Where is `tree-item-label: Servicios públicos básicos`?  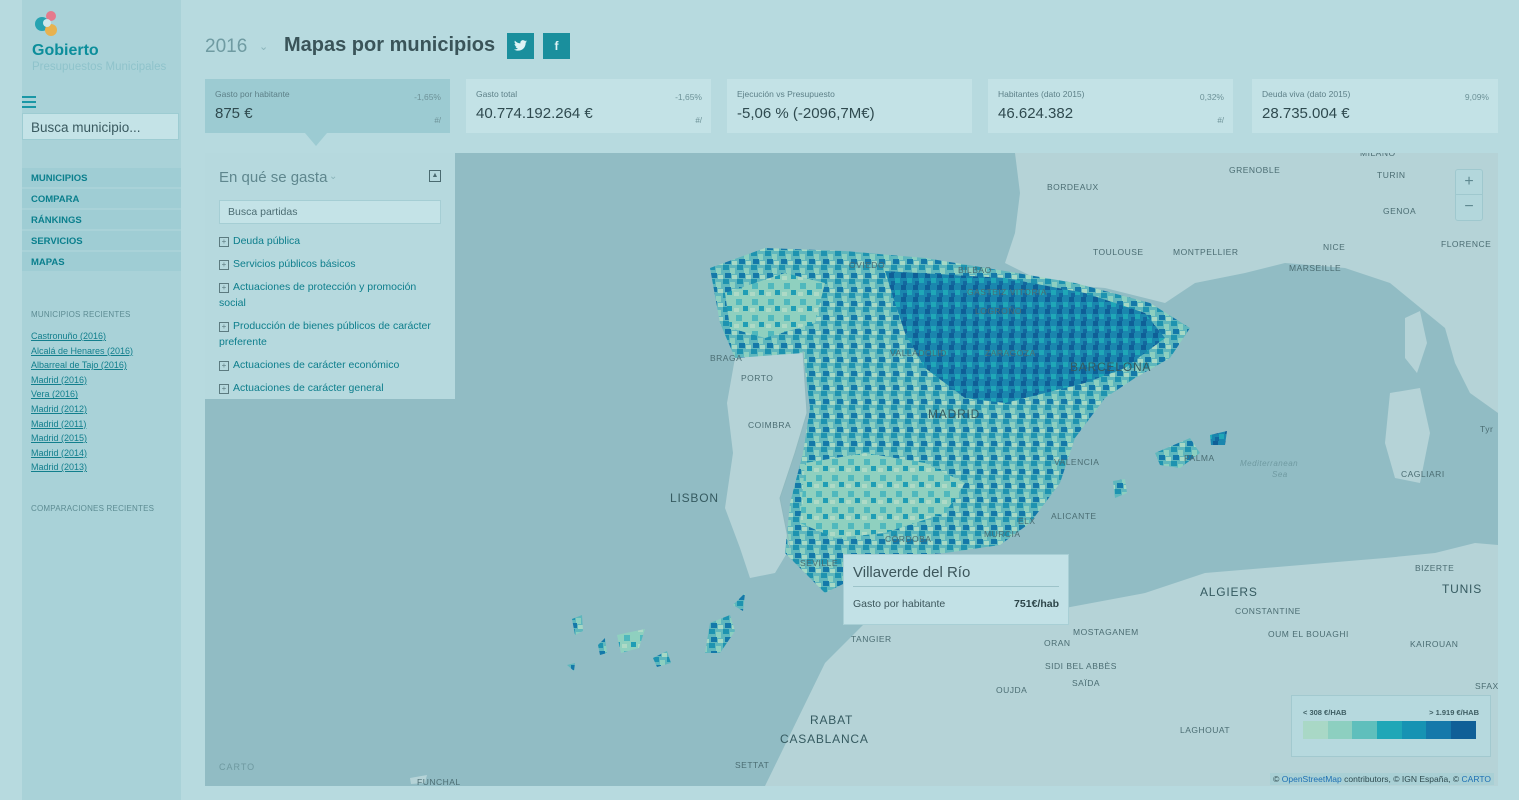
tree-item-label: Servicios públicos básicos is located at coordinates (294, 264).